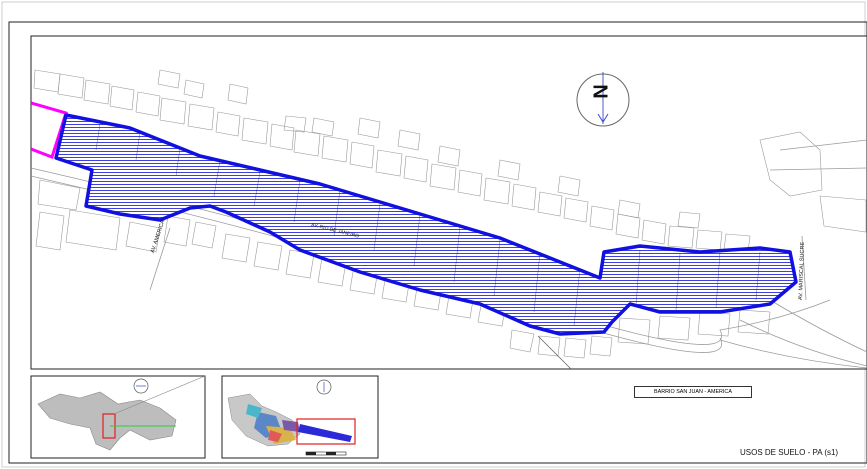 This screenshot has width=867, height=469. Describe the element at coordinates (118, 417) in the screenshot. I see `inset-map-overview` at that location.